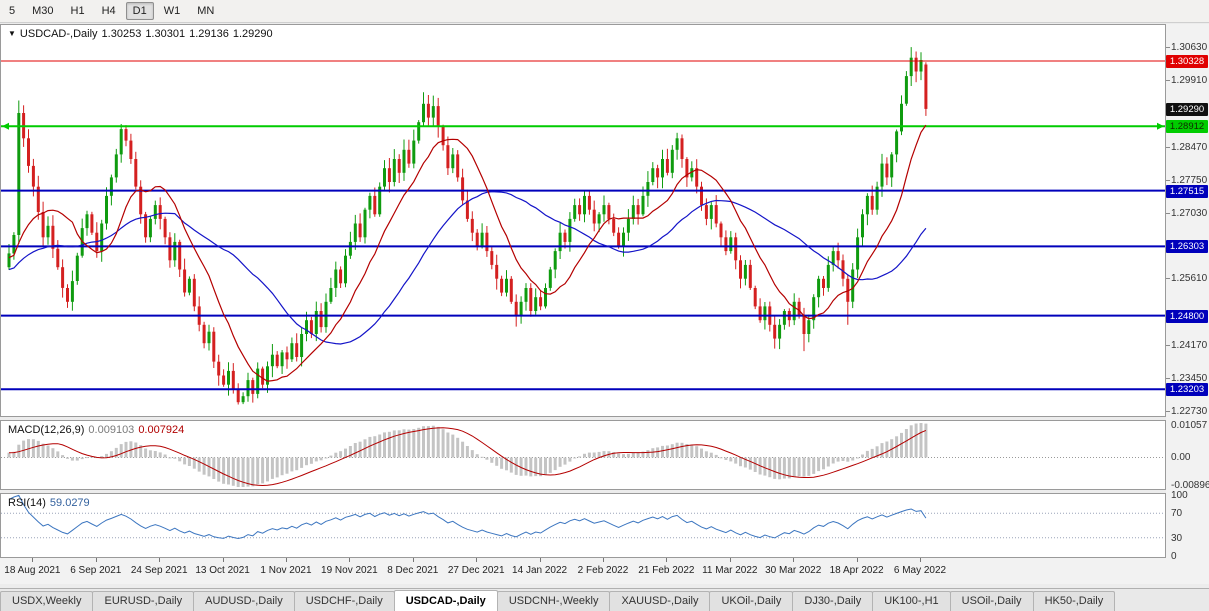 The image size is (1209, 611). What do you see at coordinates (1189, 147) in the screenshot?
I see `price-axis-label: 1.28470` at bounding box center [1189, 147].